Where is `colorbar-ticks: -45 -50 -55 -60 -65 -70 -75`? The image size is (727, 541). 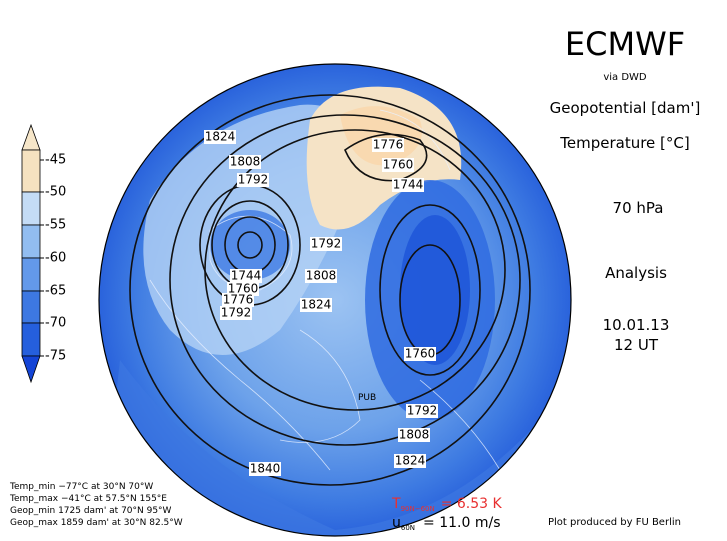 colorbar-ticks: -45 -50 -55 -60 -65 -70 -75 is located at coordinates (53, 258).